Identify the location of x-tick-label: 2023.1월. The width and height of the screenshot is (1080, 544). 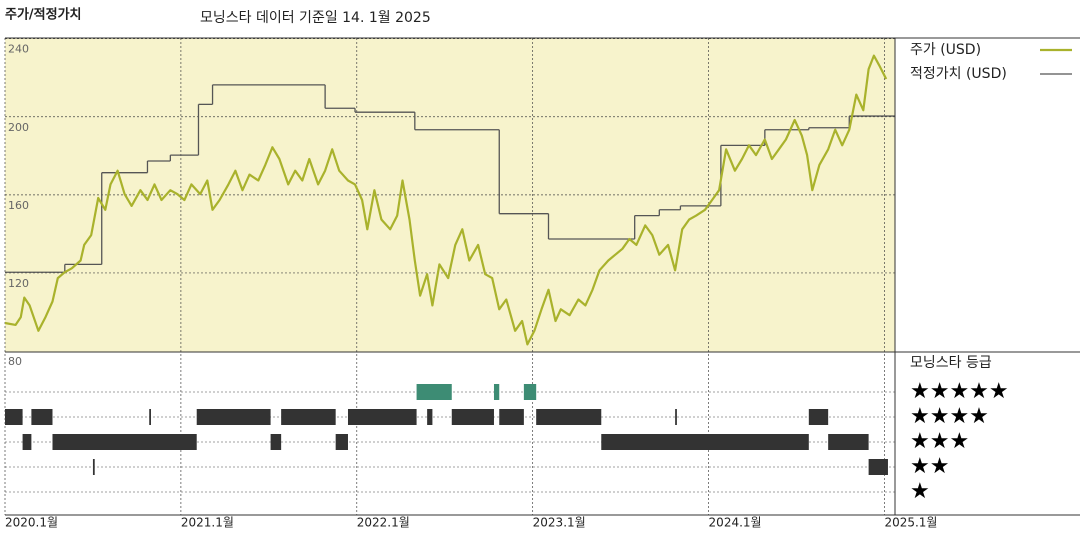
(559, 523).